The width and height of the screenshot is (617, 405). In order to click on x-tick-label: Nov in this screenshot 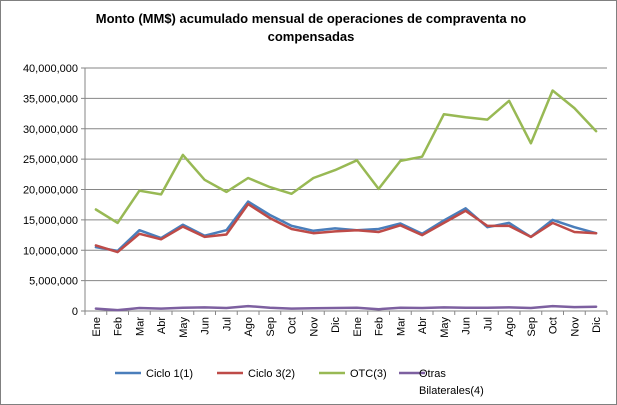, I will do `click(314, 327)`.